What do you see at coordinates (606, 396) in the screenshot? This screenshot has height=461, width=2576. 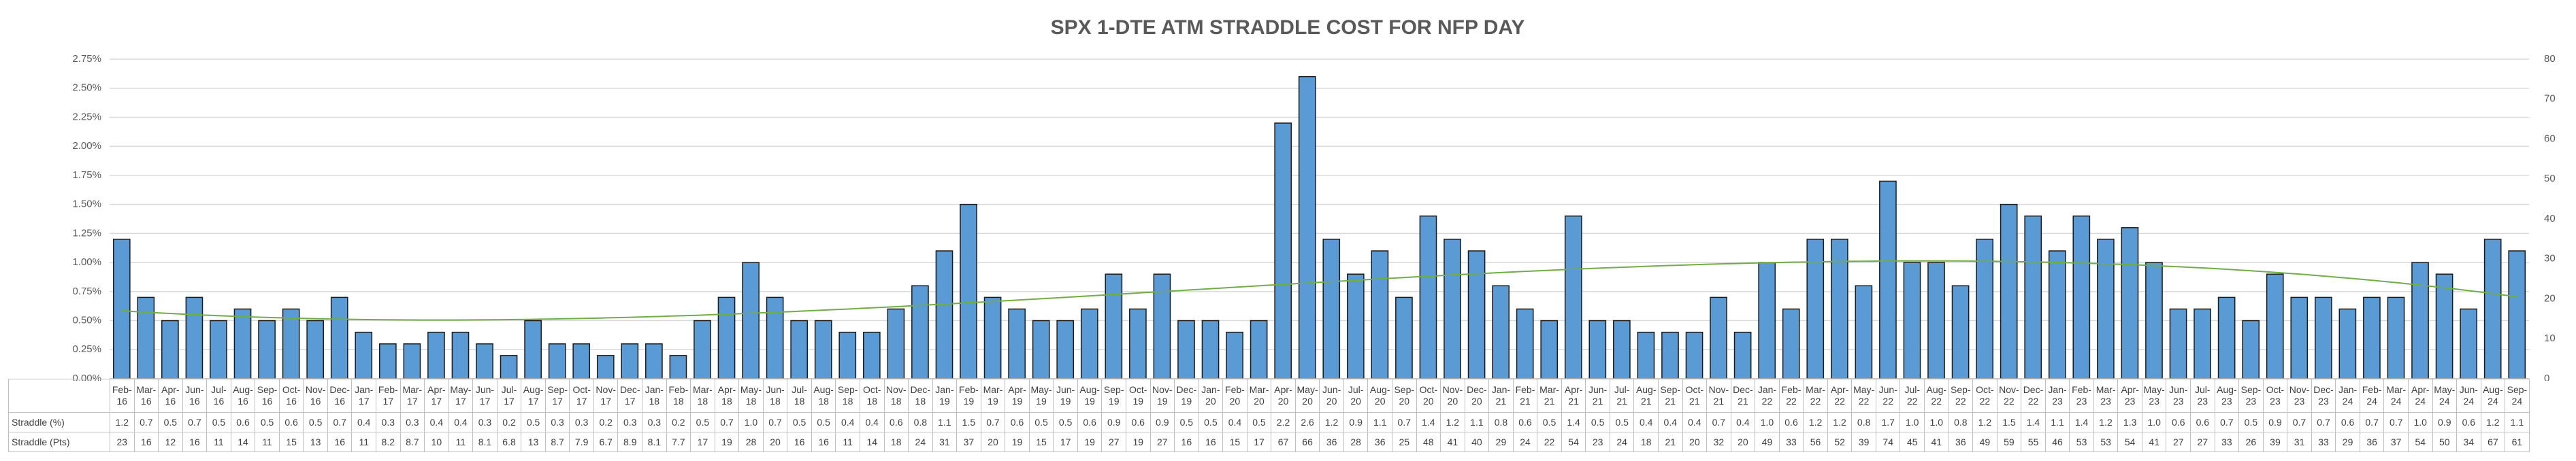 I see `x-tick-label: Nov-17` at bounding box center [606, 396].